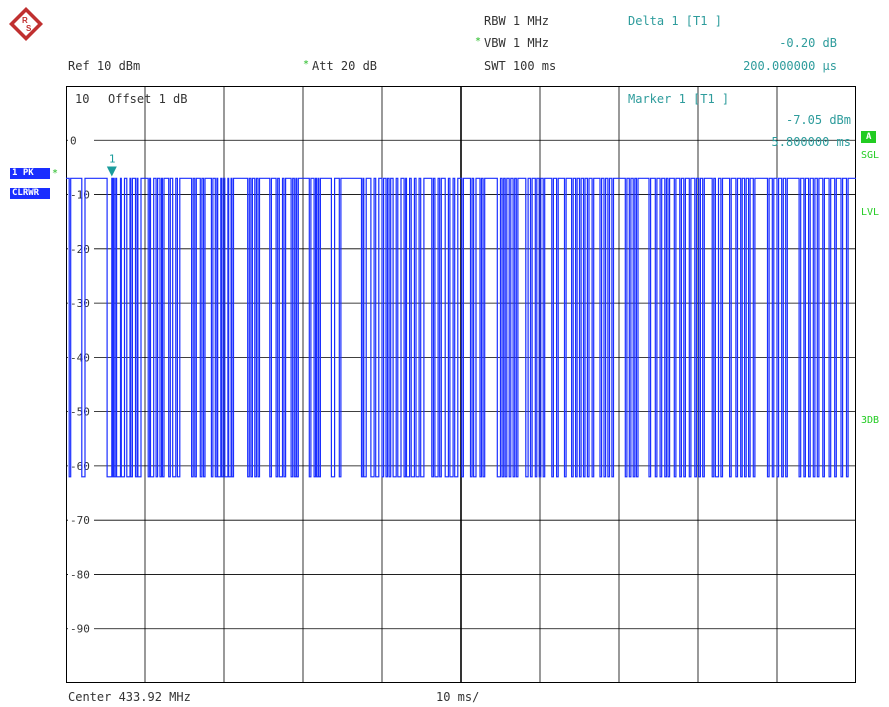 This screenshot has height=707, width=889. I want to click on attenuation-readout: Att 20 dB, so click(345, 66).